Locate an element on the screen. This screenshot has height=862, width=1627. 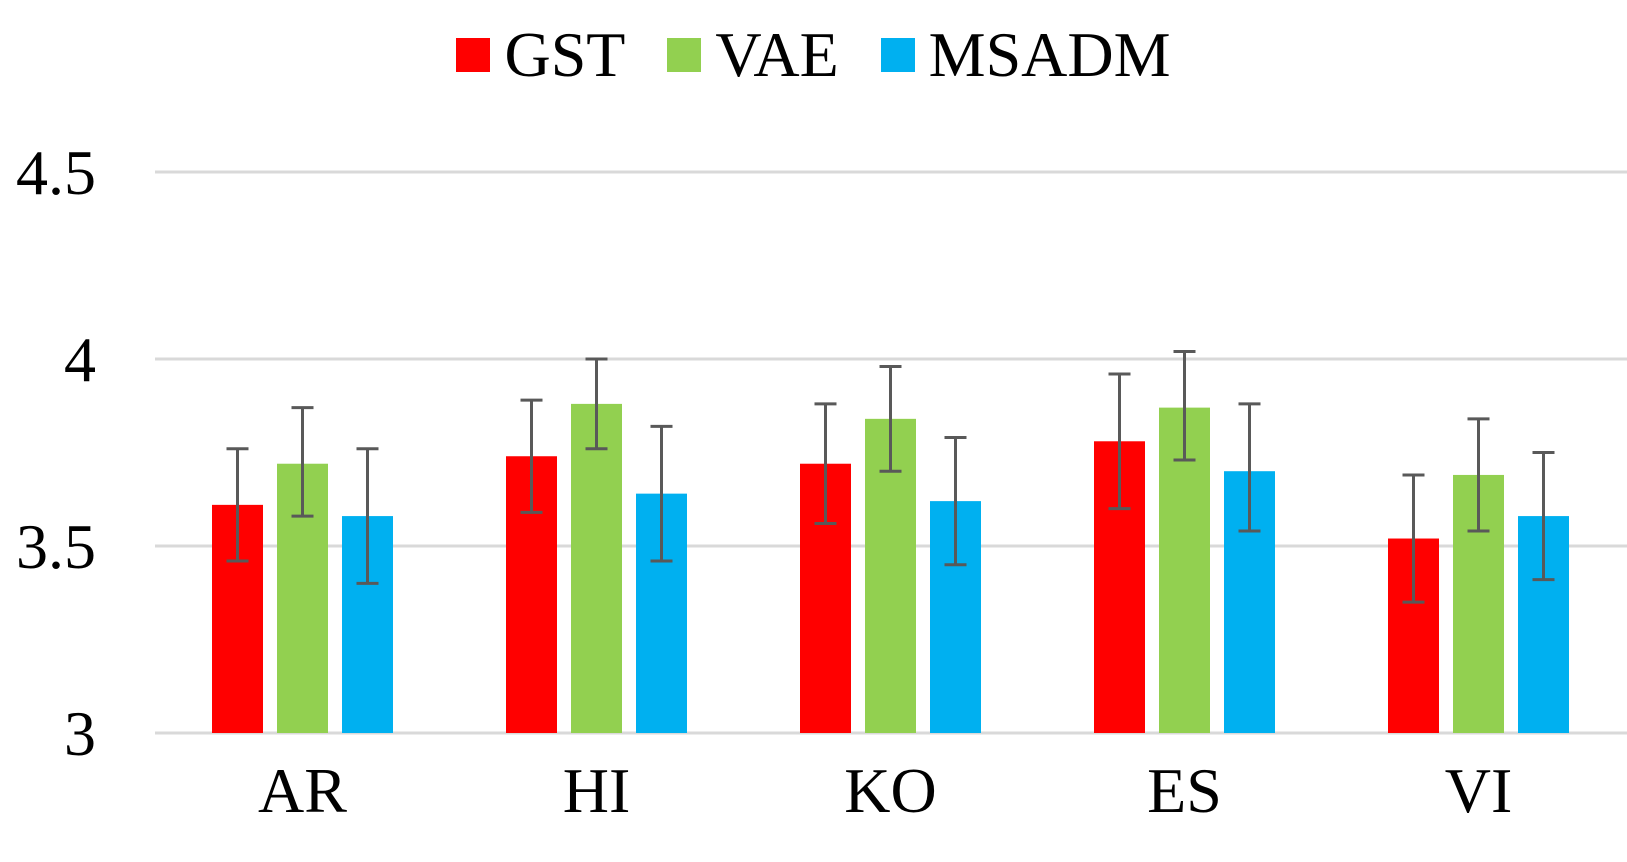
bar-vae-hi is located at coordinates (596, 568).